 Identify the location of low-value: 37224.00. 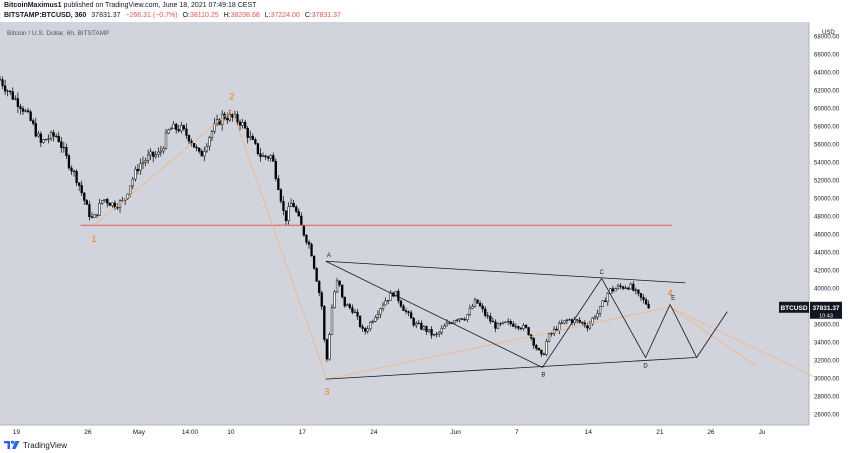
(285, 15).